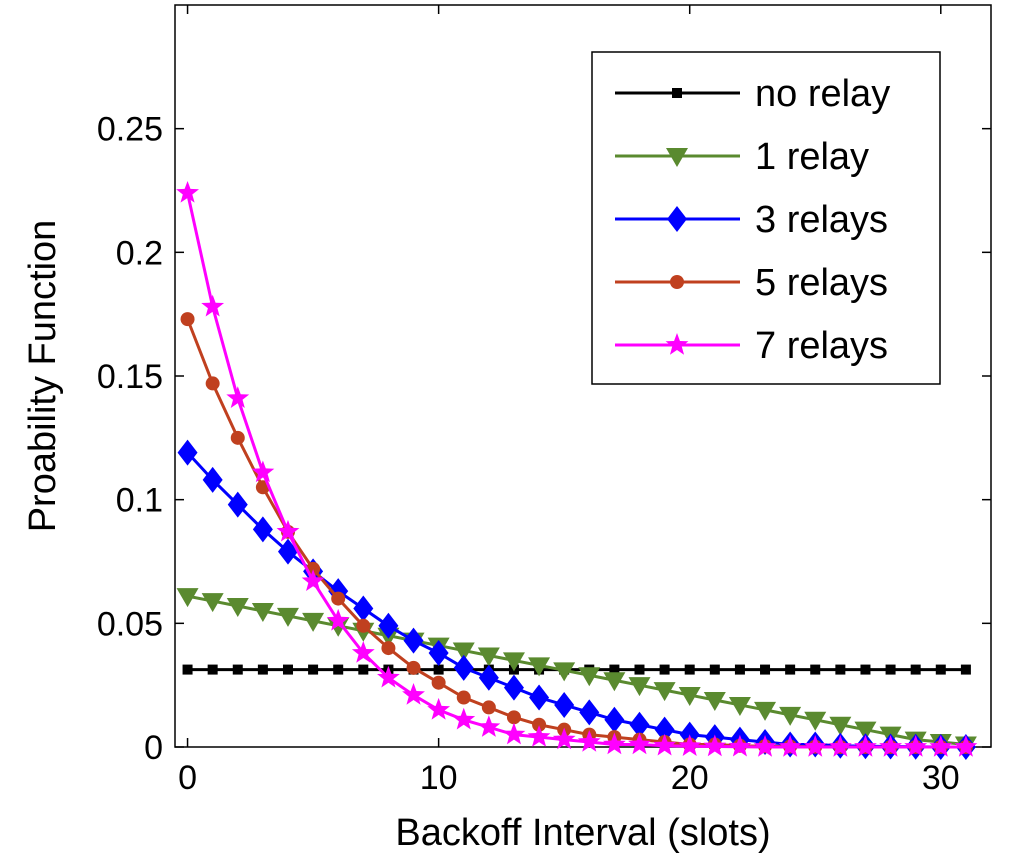 This screenshot has height=865, width=1024. Describe the element at coordinates (822, 94) in the screenshot. I see `legend-label: no relay` at that location.